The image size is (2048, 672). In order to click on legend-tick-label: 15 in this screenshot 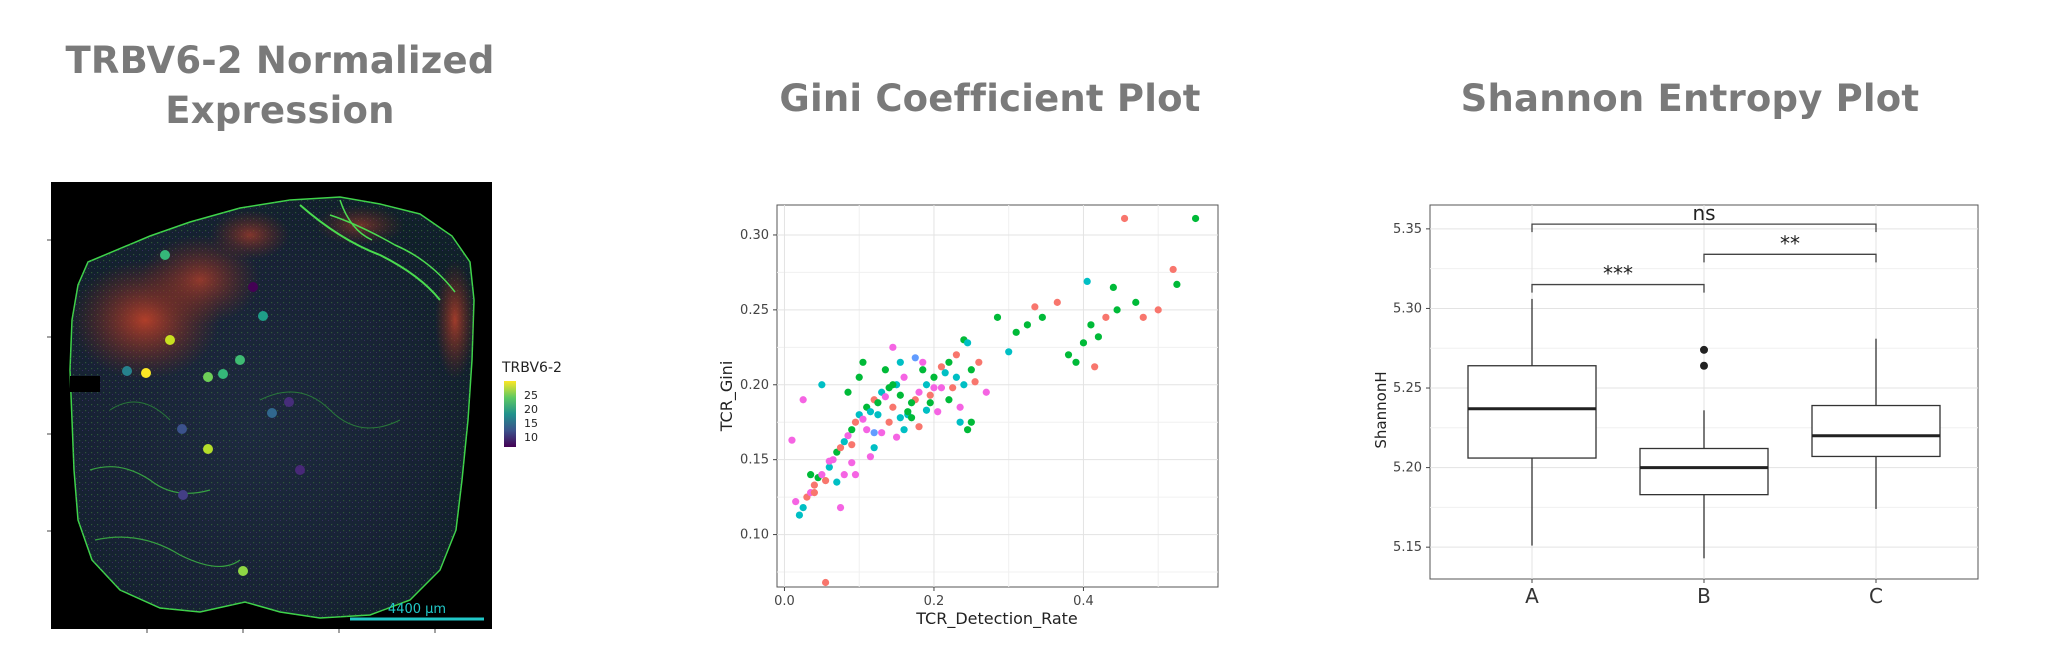, I will do `click(531, 423)`.